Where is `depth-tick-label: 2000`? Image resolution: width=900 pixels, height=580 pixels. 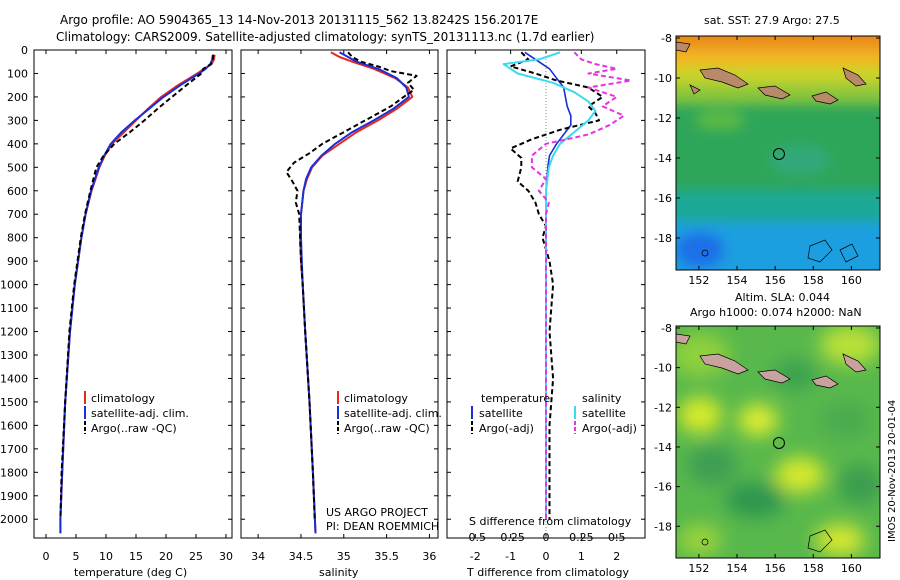
depth-tick-label: 2000 is located at coordinates (14, 519).